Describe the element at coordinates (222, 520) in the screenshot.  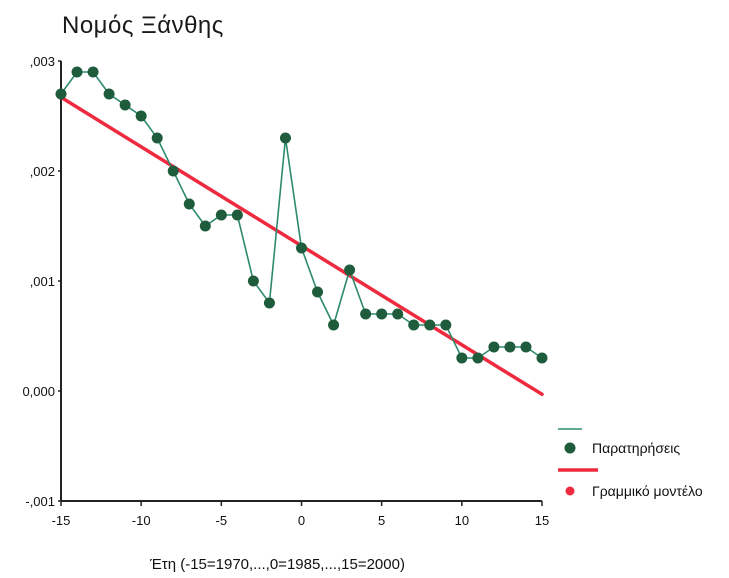
I see `x-tick-label: -5` at that location.